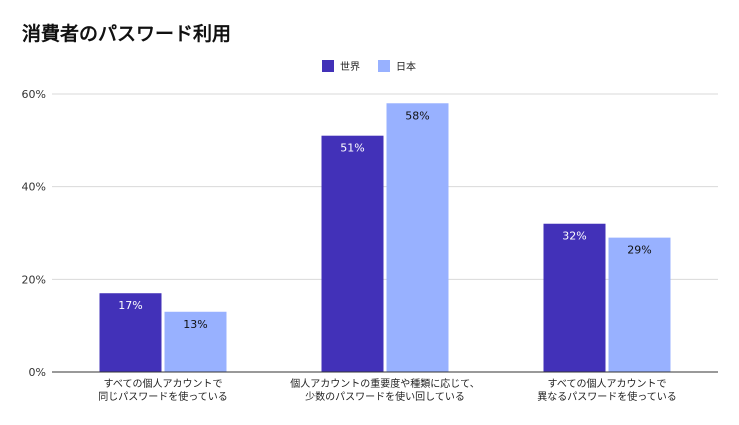 This screenshot has width=739, height=425. I want to click on y-tick-label: 60%, so click(34, 94).